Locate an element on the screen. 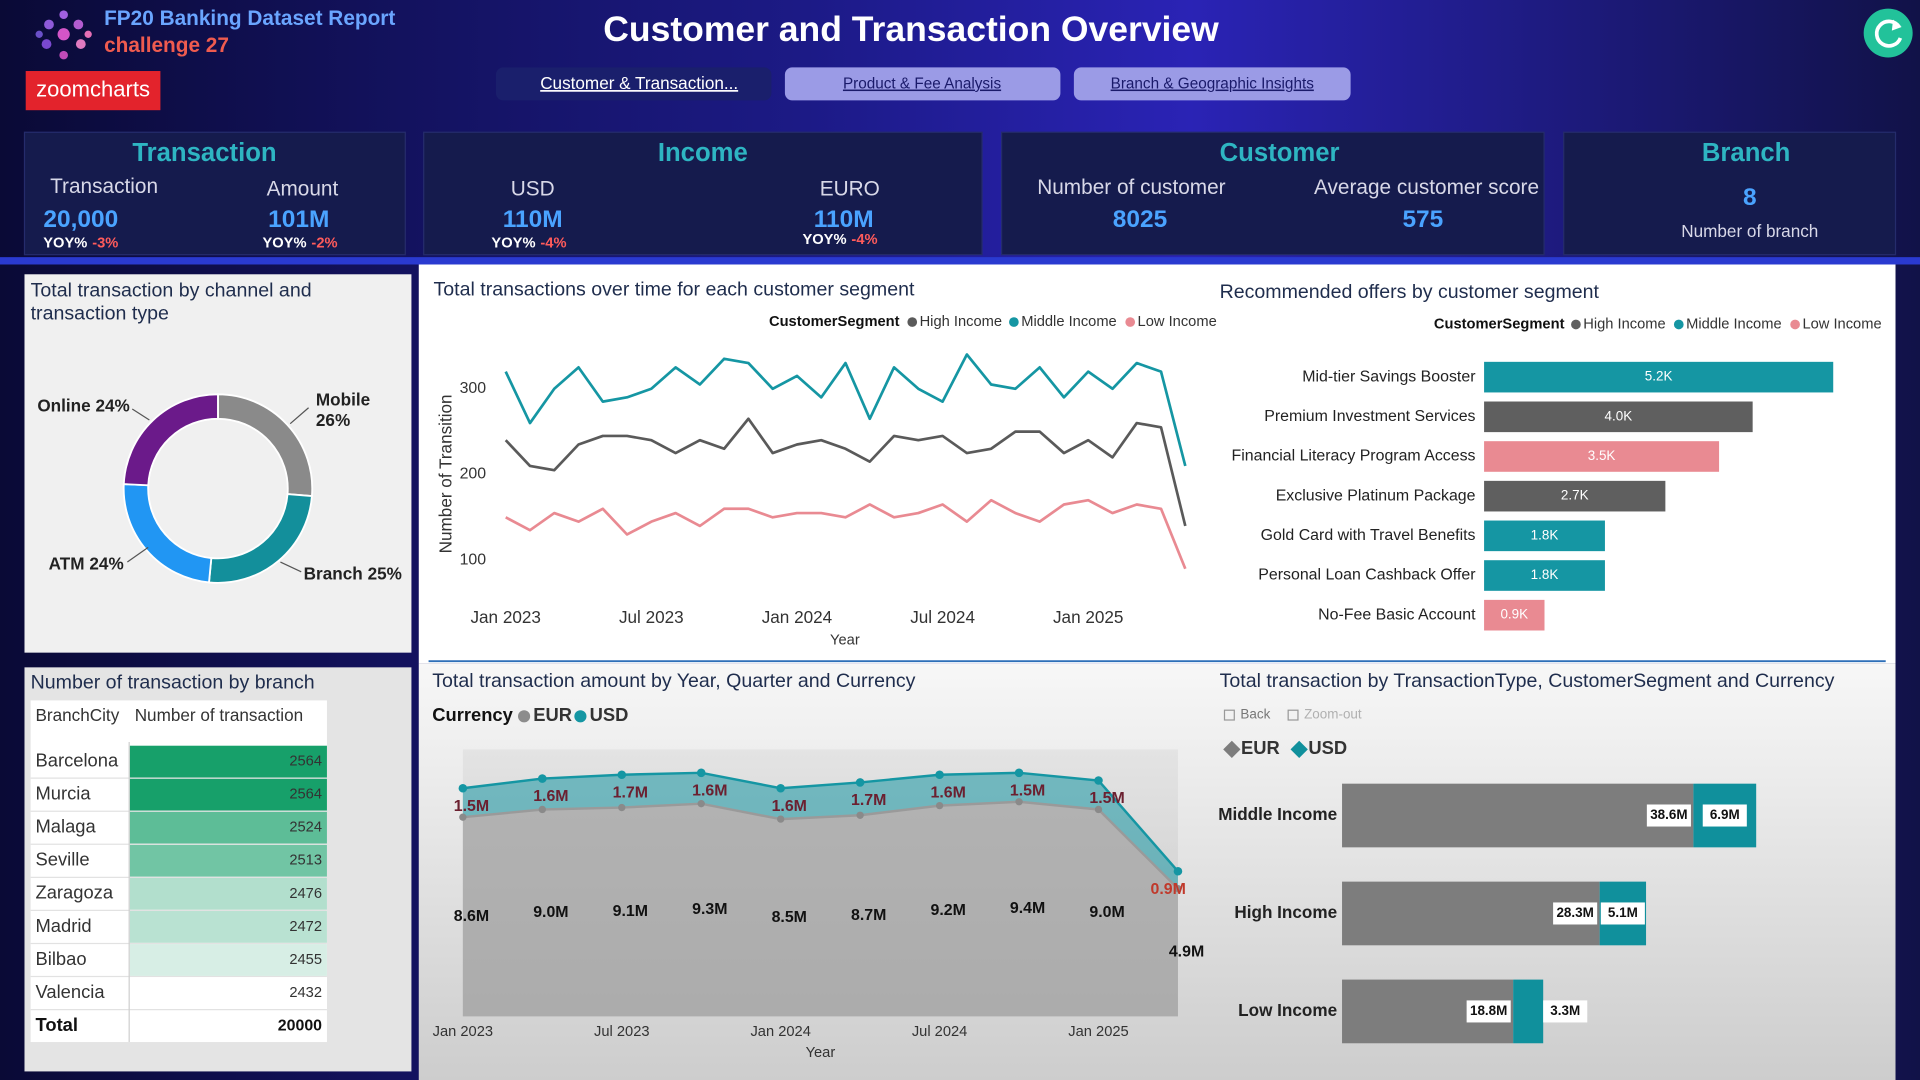 This screenshot has width=1920, height=1080. kpi-title: Transaction is located at coordinates (204, 153).